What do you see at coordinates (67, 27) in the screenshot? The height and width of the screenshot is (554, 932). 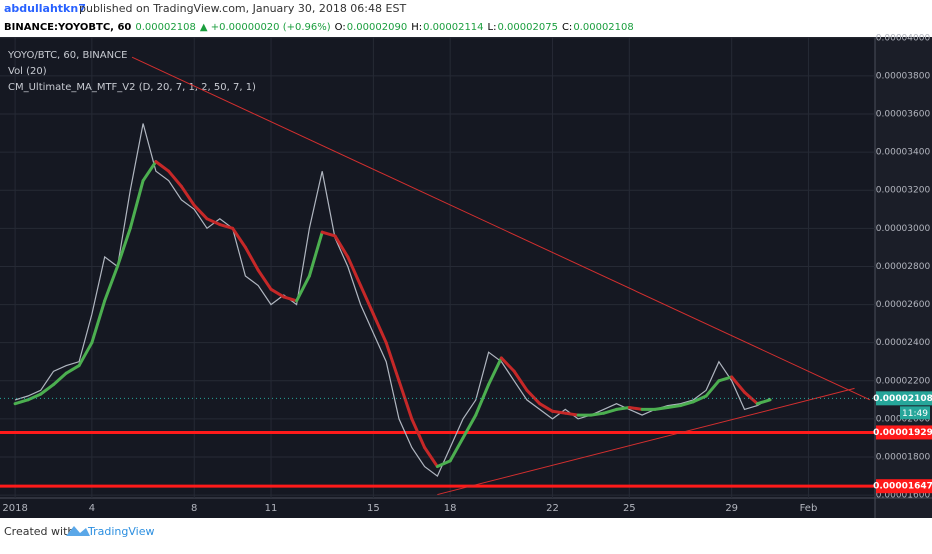 I see `header-item: BINANCE:YOYOBTC, 60` at bounding box center [67, 27].